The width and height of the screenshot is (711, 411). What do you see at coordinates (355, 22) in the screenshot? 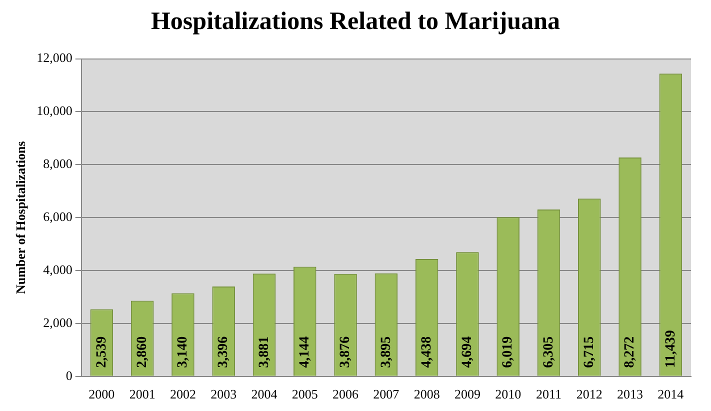
I see `chart-title: Hospitalizations Related to Marijuana` at bounding box center [355, 22].